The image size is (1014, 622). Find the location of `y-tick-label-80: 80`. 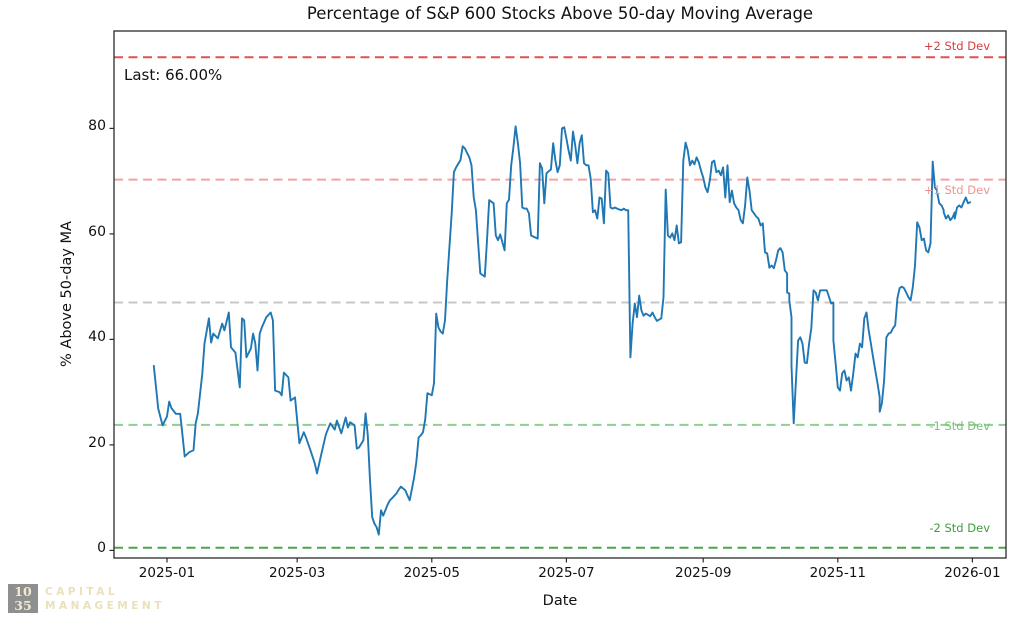

y-tick-label-80: 80 is located at coordinates (97, 126).